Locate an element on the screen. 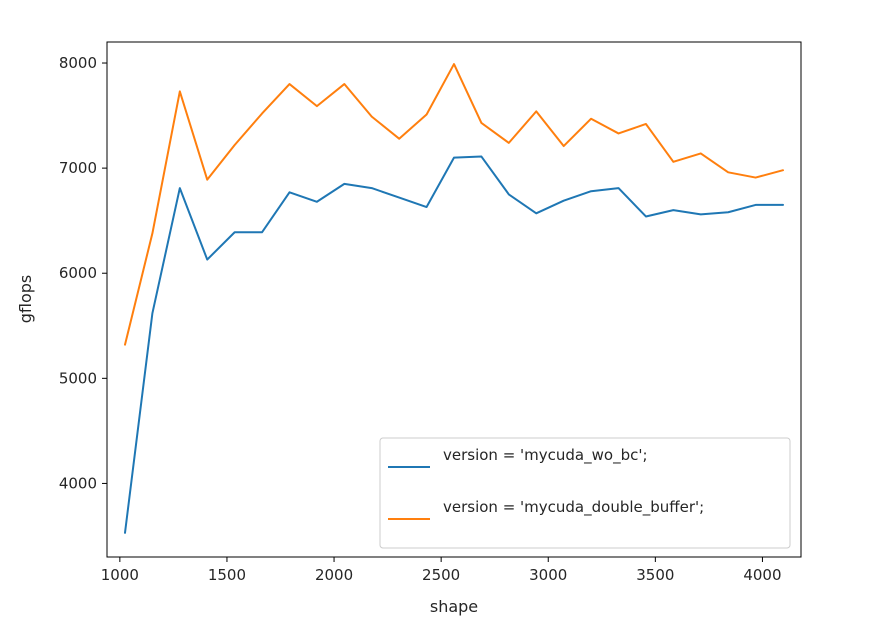 This screenshot has width=883, height=626. y-tick-label: 7000 is located at coordinates (78, 168).